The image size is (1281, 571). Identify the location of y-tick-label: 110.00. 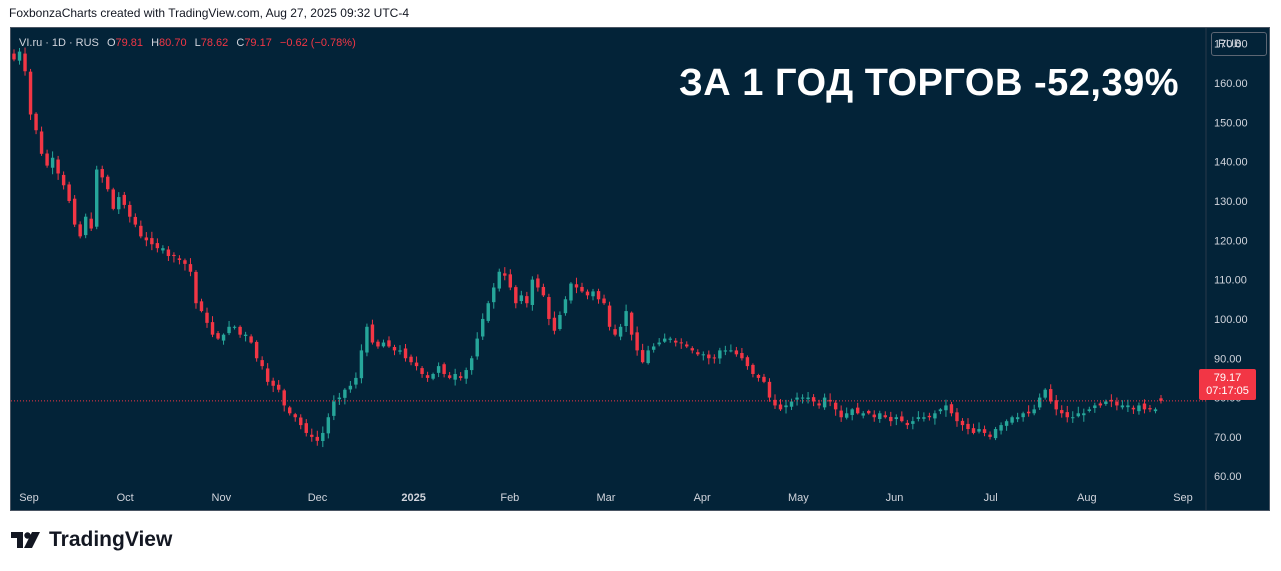
(1230, 281).